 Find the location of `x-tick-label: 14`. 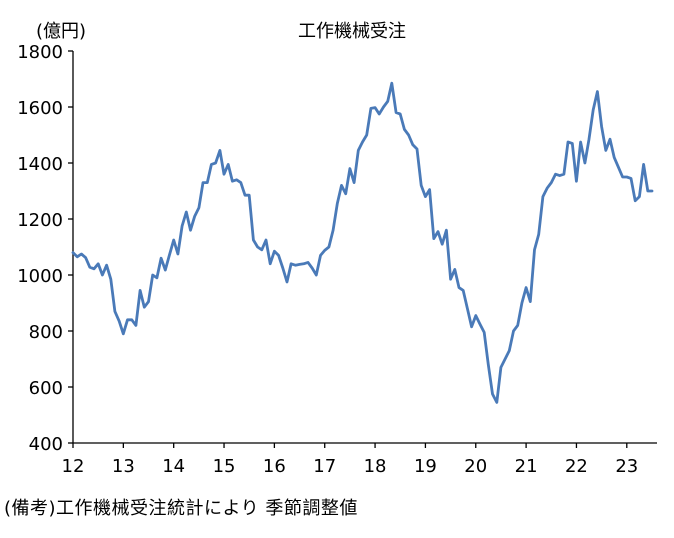

x-tick-label: 14 is located at coordinates (173, 466).